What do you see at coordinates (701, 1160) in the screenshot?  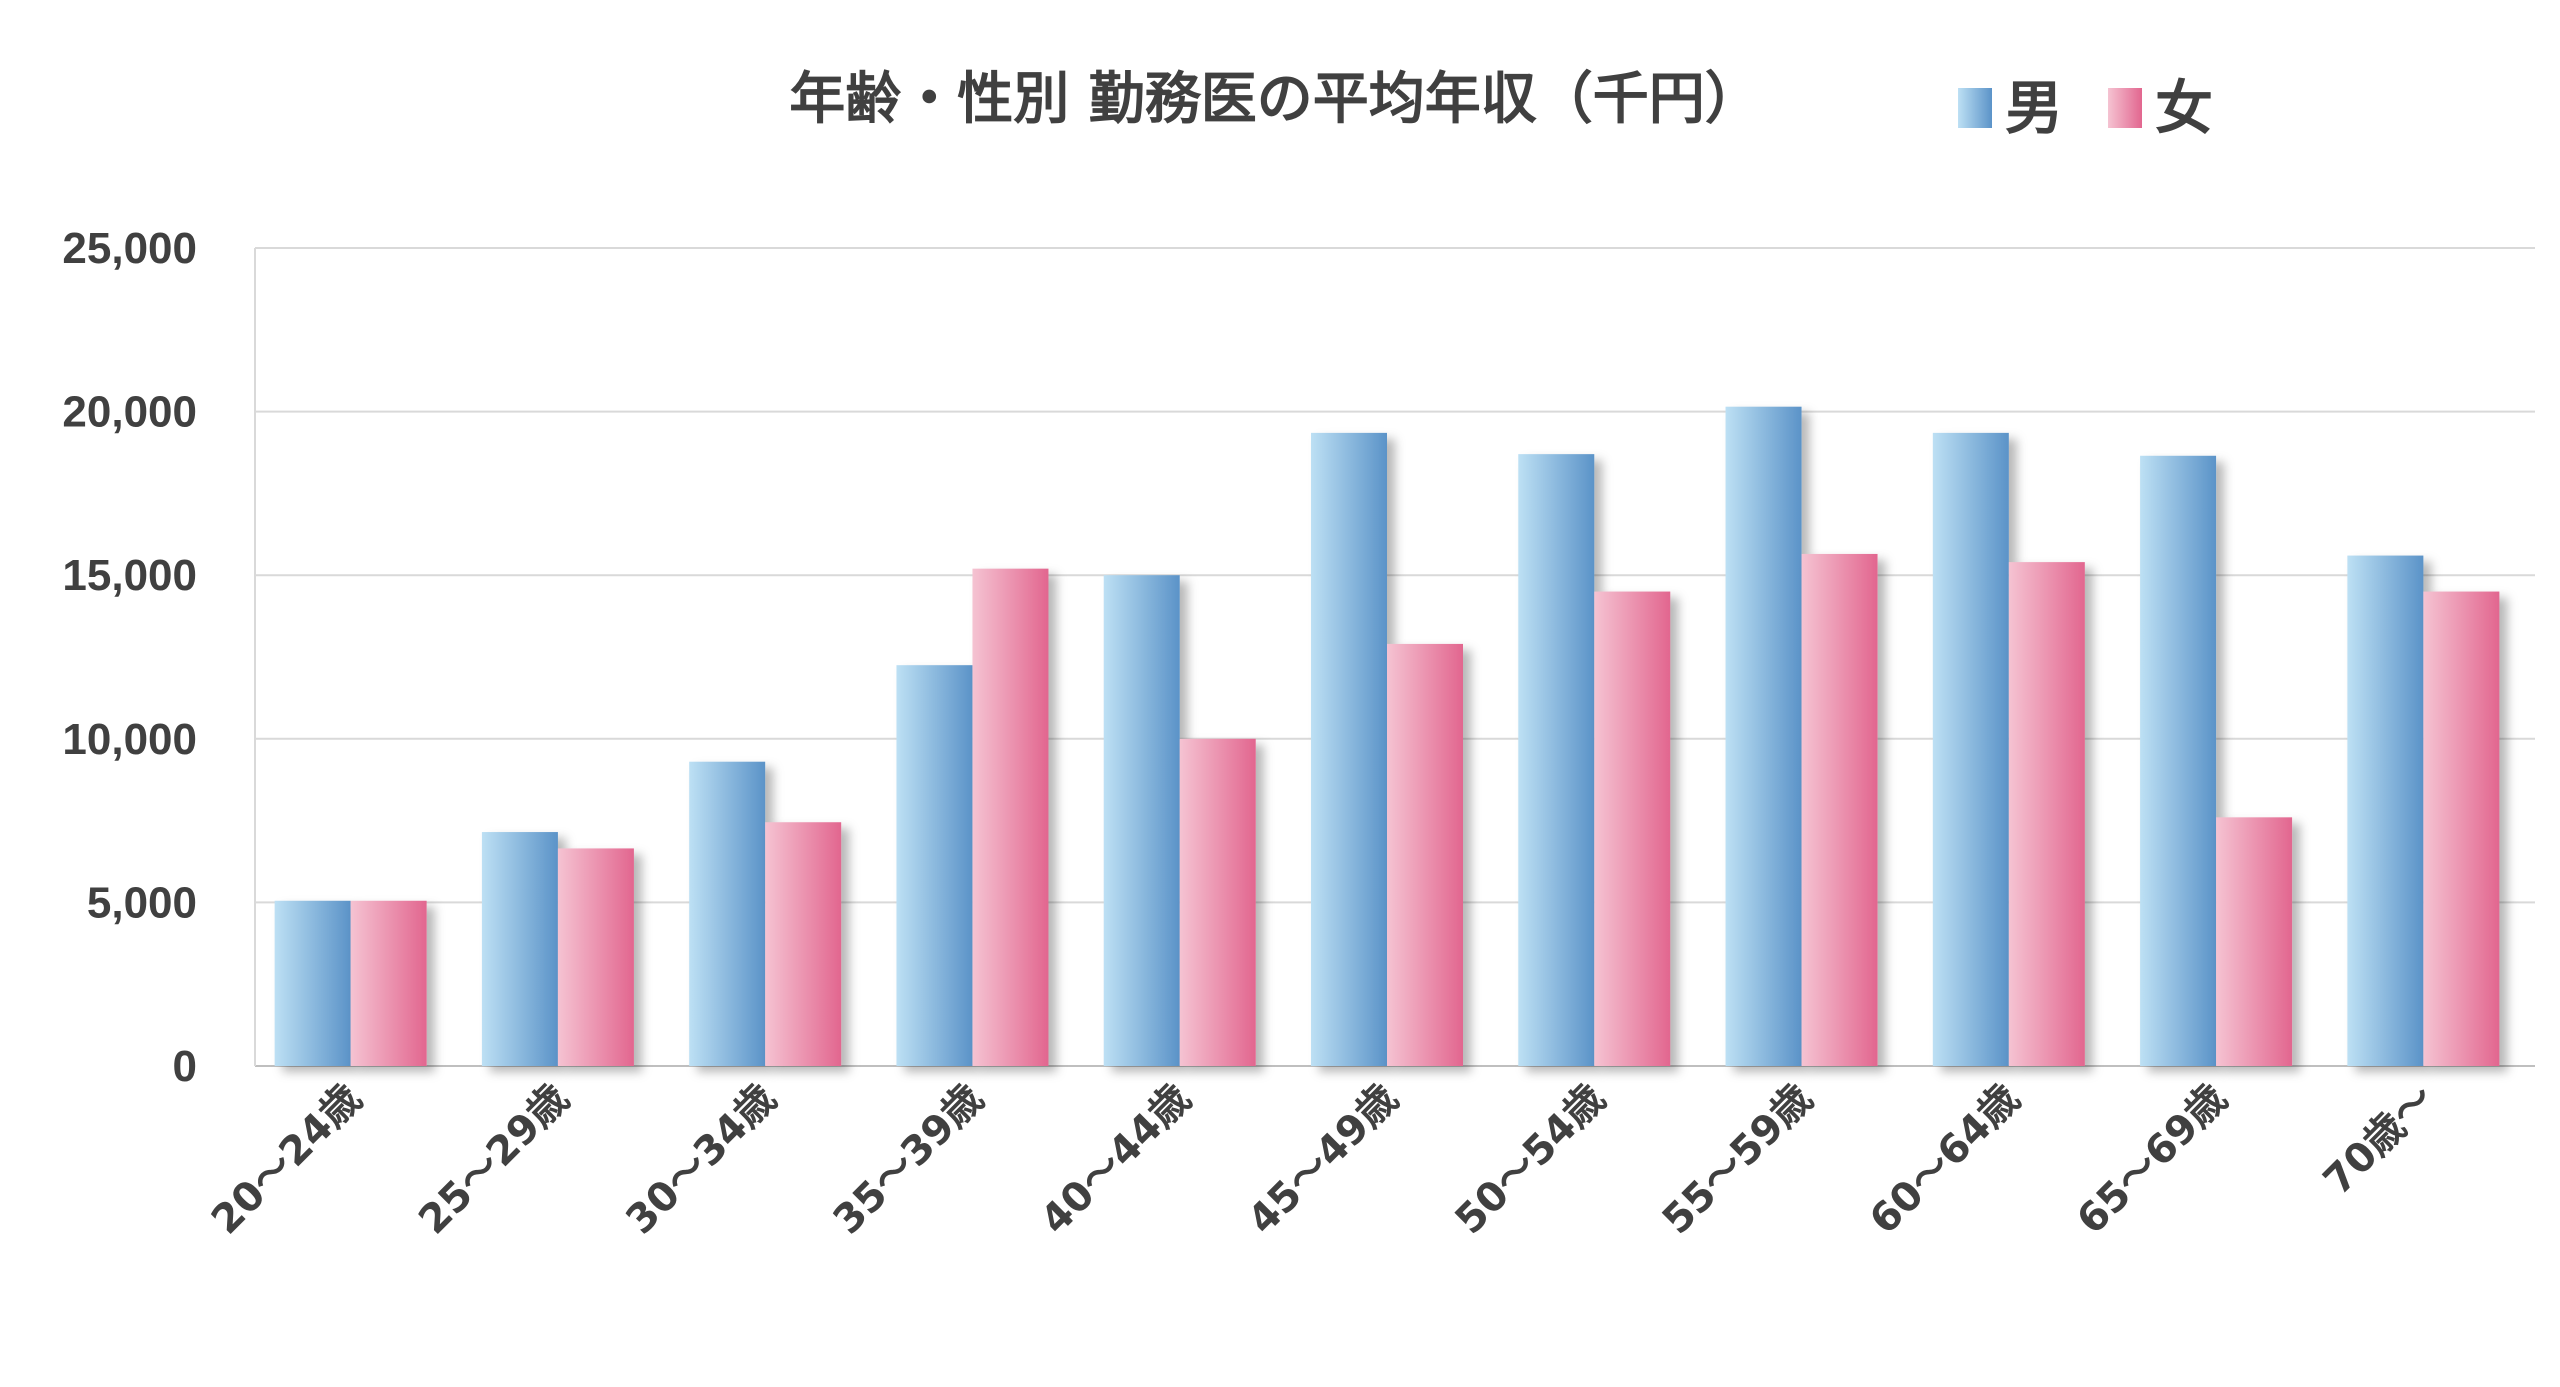 I see `x-tick-label: 30～34歳` at bounding box center [701, 1160].